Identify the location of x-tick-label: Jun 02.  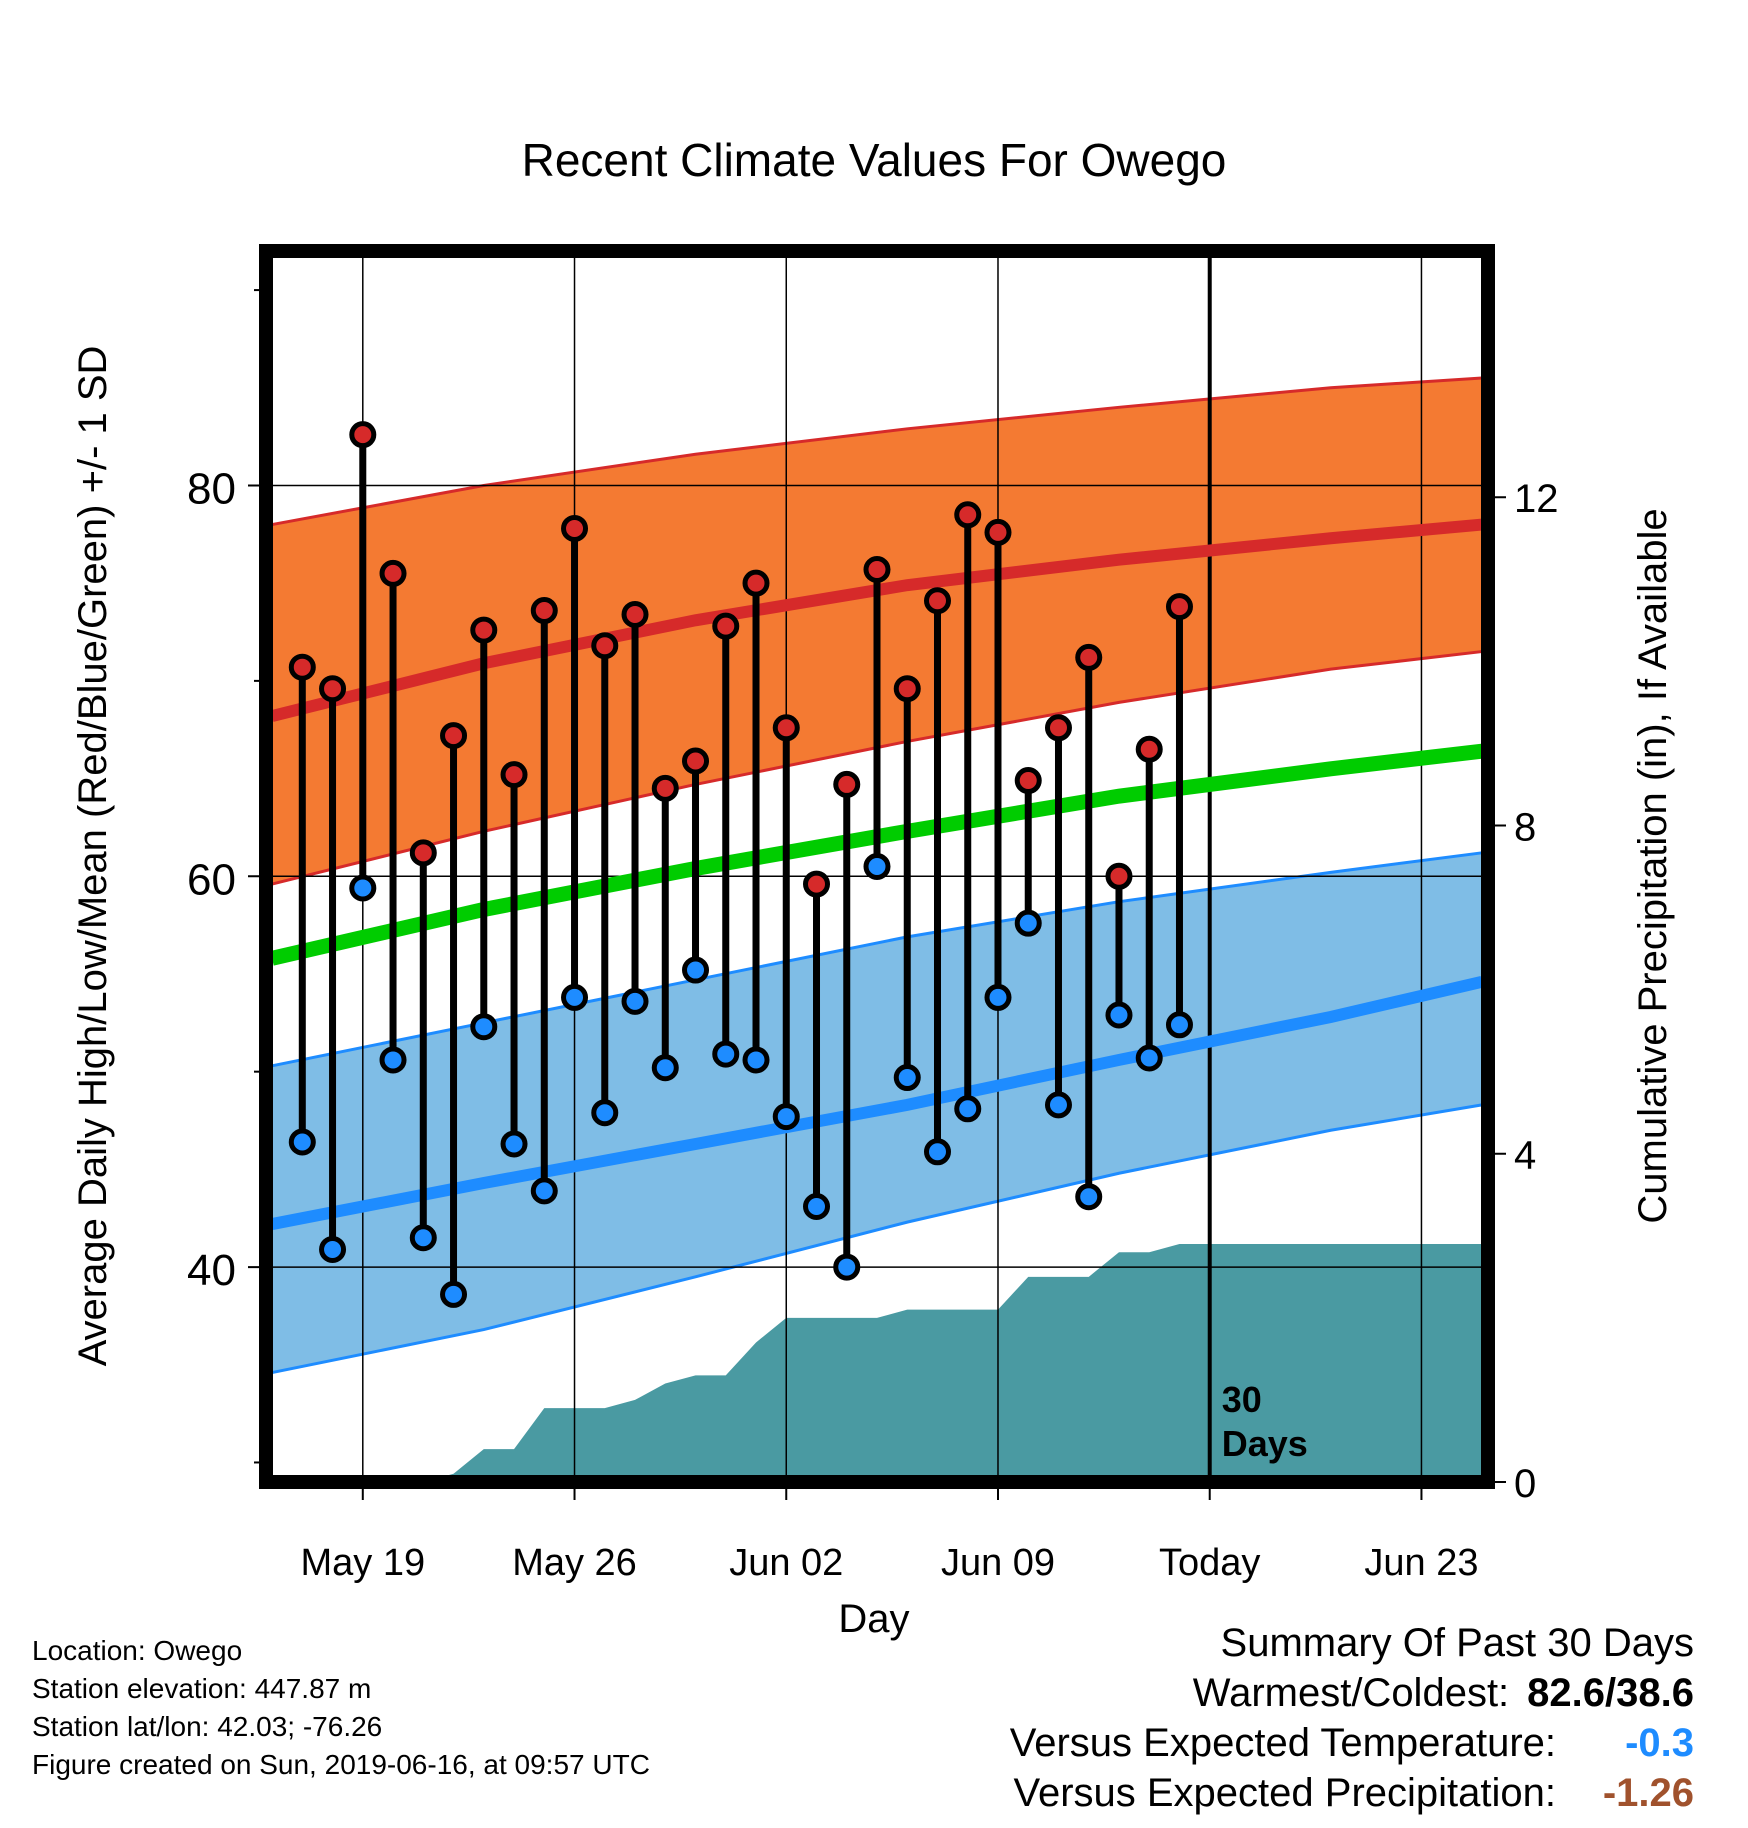
(786, 1563).